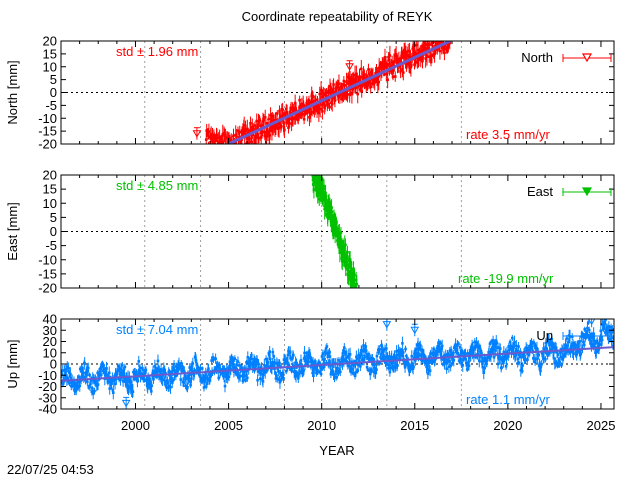 This screenshot has width=640, height=480. I want to click on x-tick-label: 2005, so click(228, 425).